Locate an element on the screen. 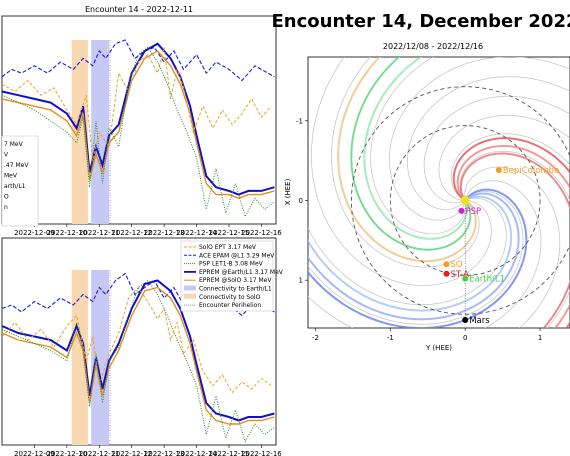  body-label: SO is located at coordinates (456, 265).